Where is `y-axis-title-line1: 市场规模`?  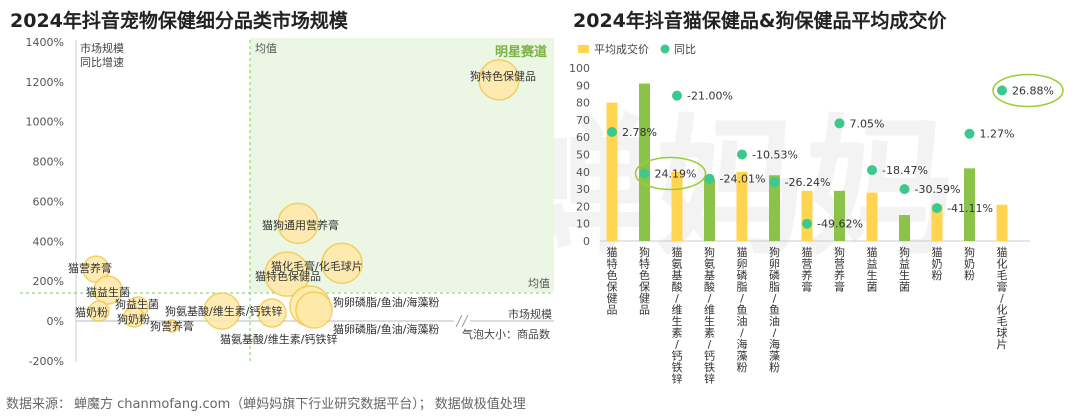 y-axis-title-line1: 市场规模 is located at coordinates (102, 48).